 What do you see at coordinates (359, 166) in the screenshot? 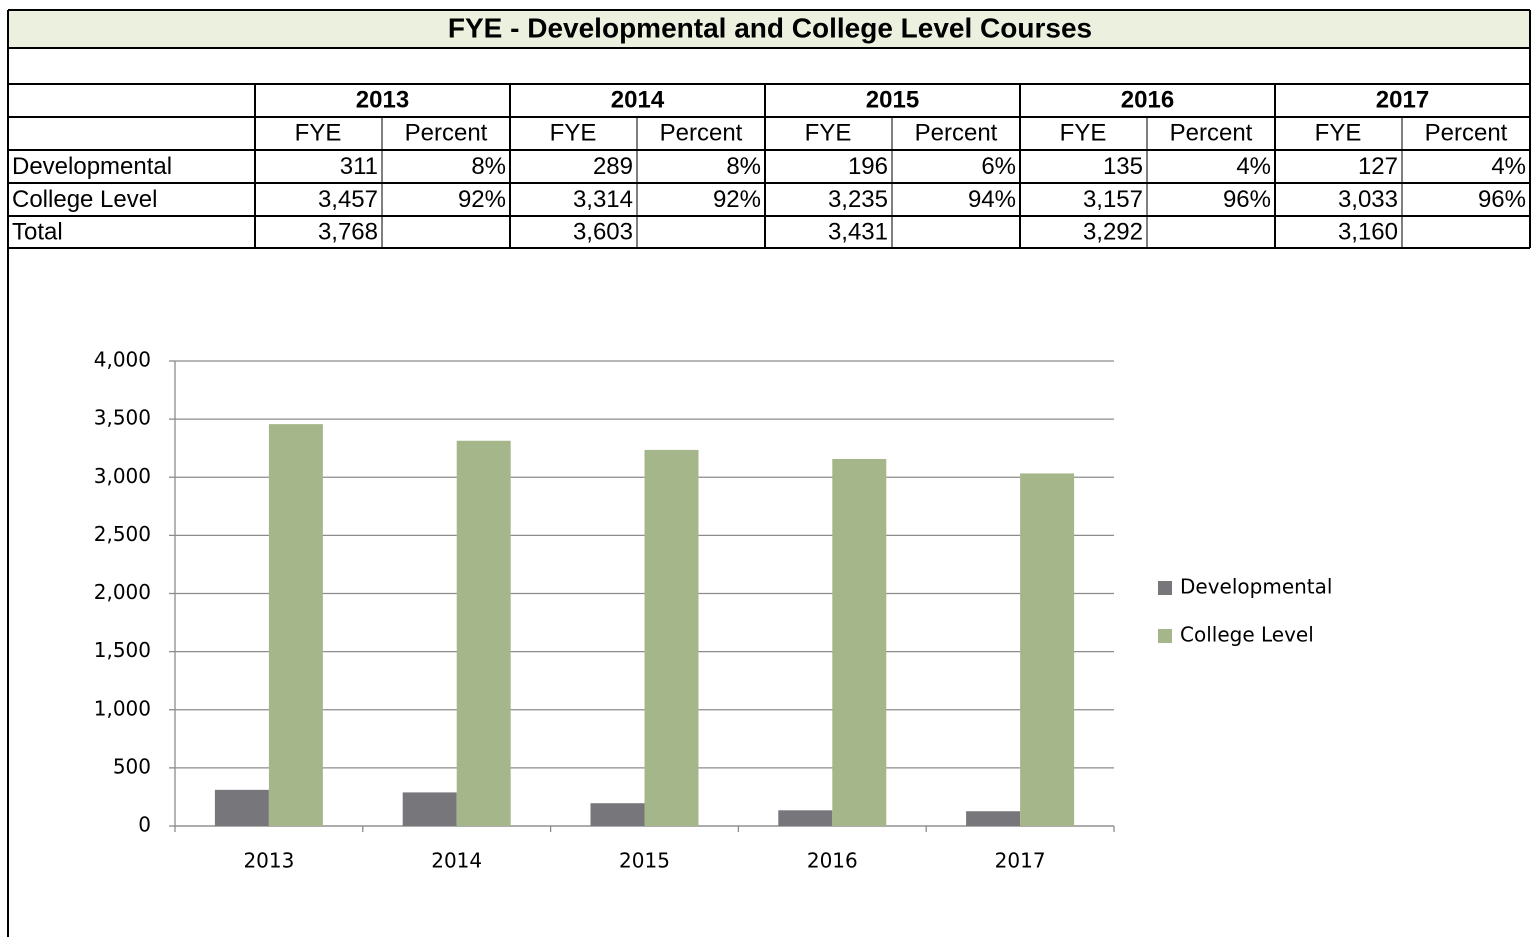
I see `fye-cell: 311` at bounding box center [359, 166].